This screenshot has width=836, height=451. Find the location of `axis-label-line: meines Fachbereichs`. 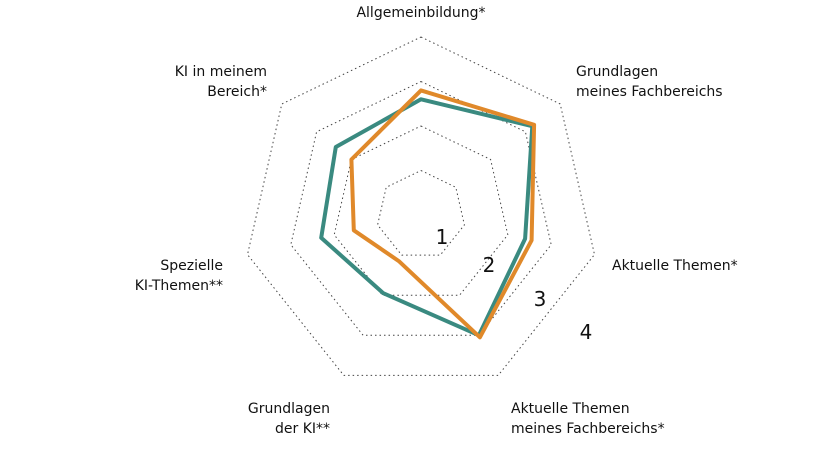

axis-label-line: meines Fachbereichs is located at coordinates (649, 92).